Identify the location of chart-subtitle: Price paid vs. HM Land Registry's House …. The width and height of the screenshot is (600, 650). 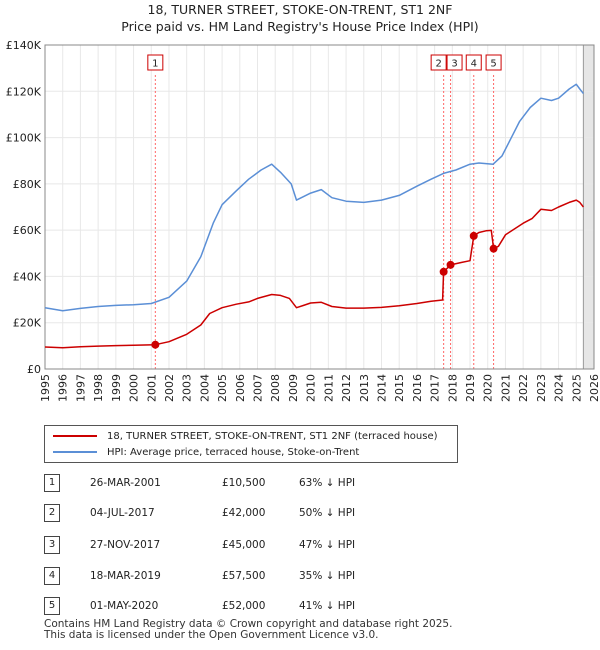
(300, 26).